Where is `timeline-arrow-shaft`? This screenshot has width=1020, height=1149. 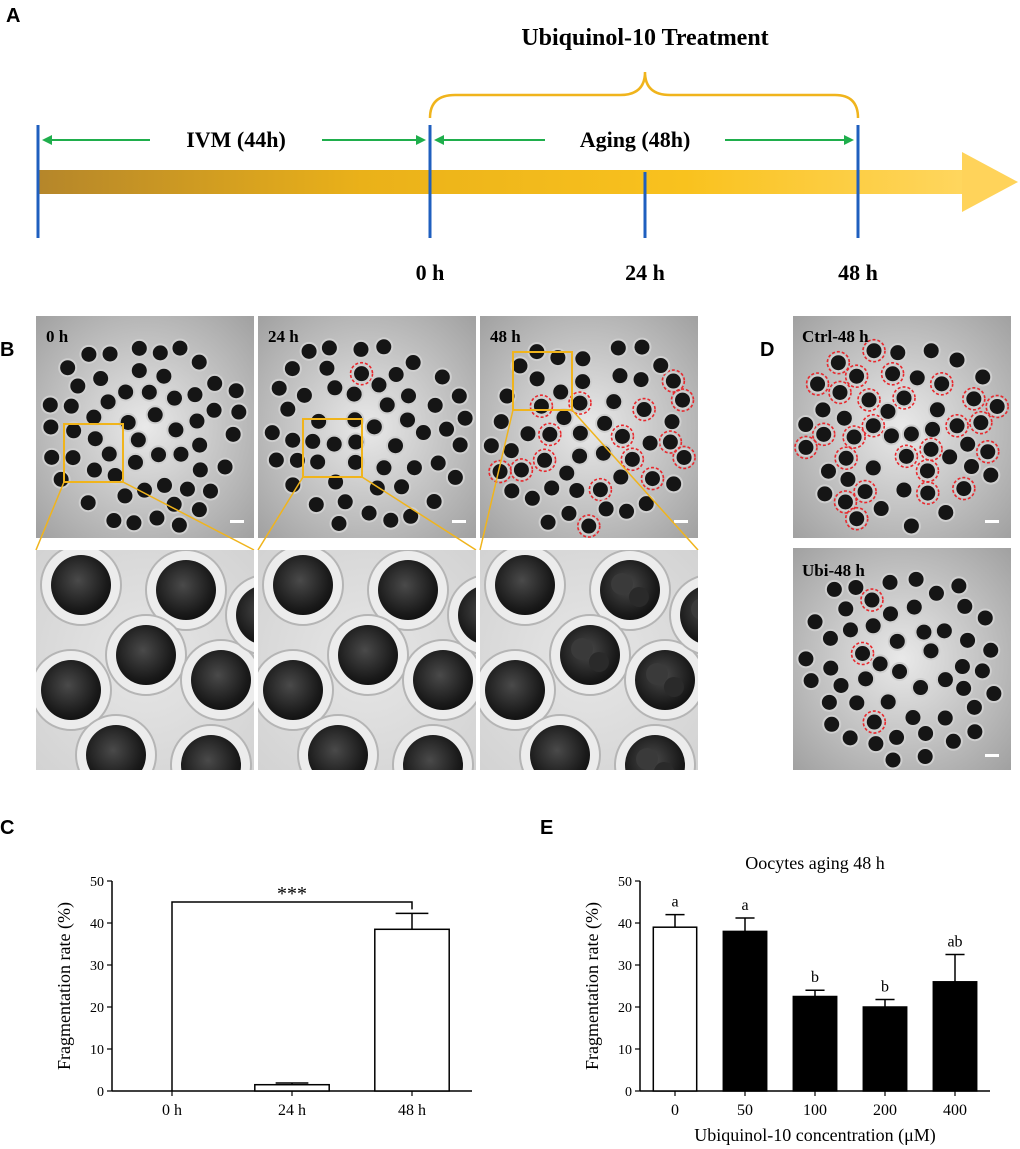 timeline-arrow-shaft is located at coordinates (500, 182).